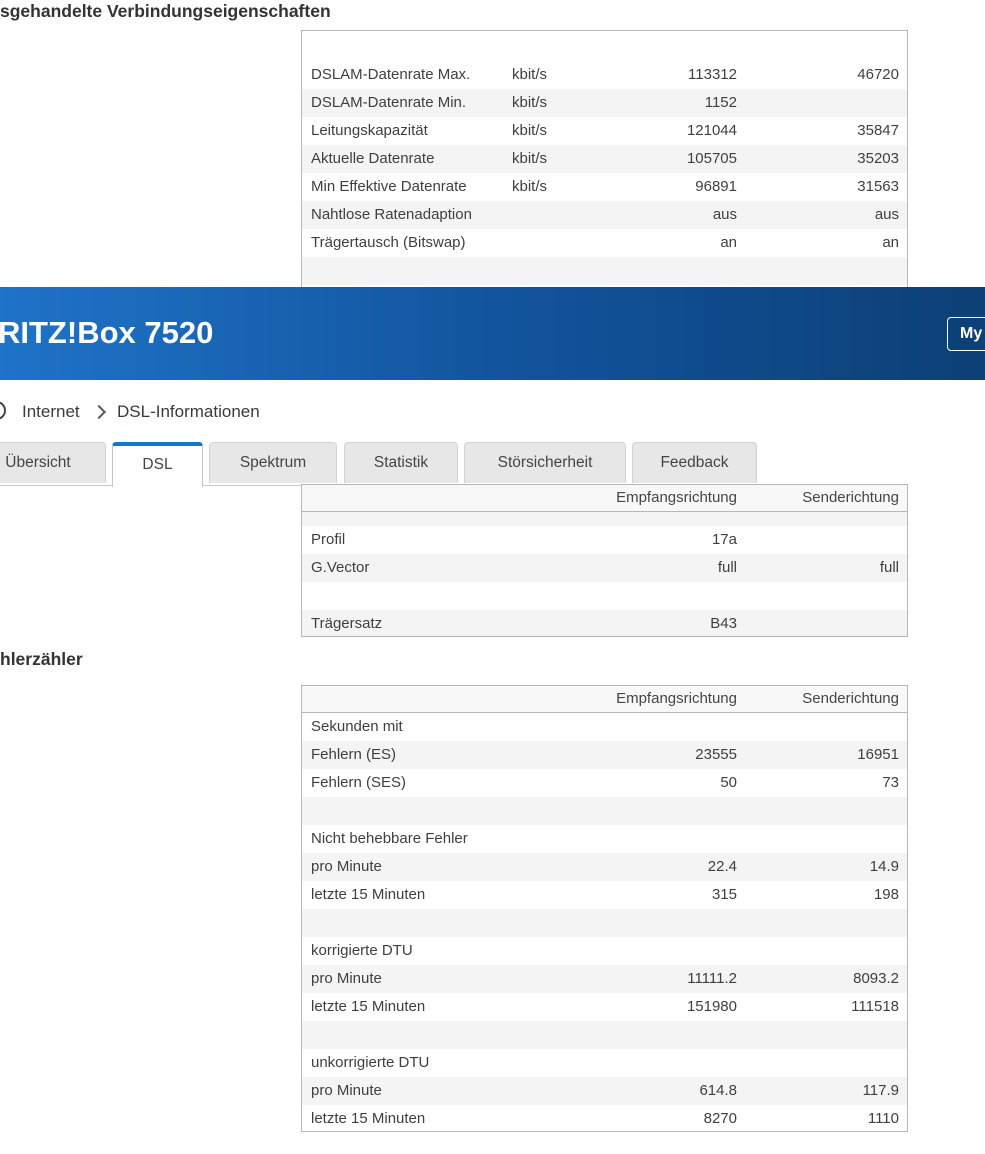  What do you see at coordinates (604, 895) in the screenshot?
I see `table-row: letzte 15 Minuten 315 198` at bounding box center [604, 895].